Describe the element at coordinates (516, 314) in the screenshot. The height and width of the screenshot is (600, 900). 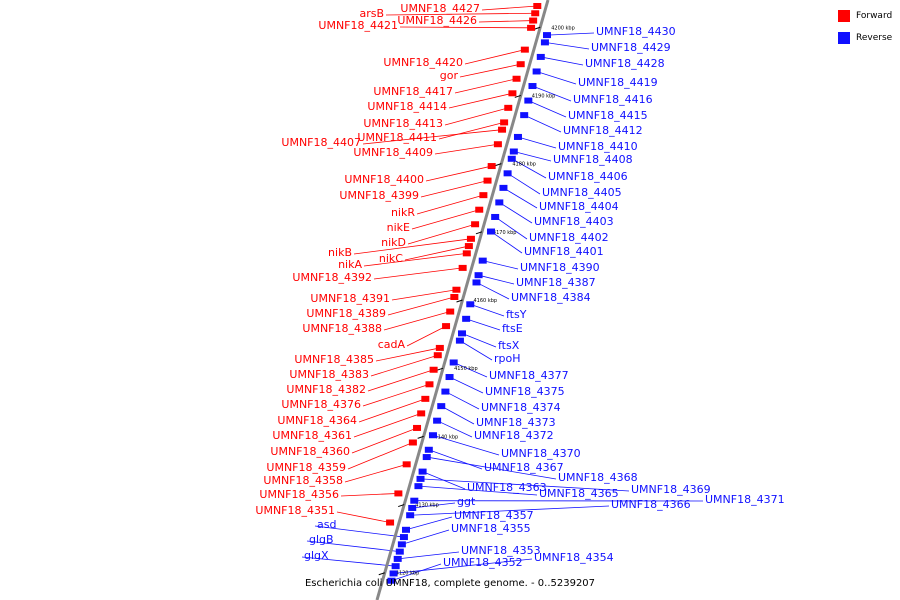
I see `gene-label-reverse: ftsY` at that location.